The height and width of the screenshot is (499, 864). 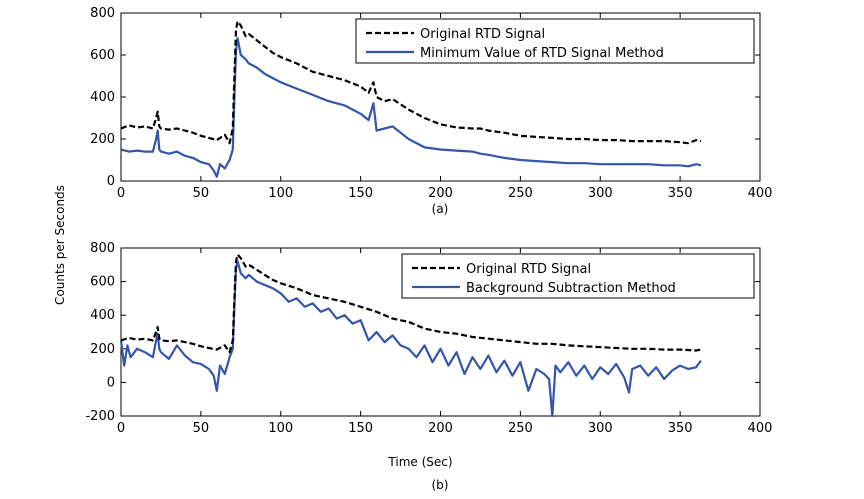 What do you see at coordinates (60, 245) in the screenshot?
I see `shared-y-axis-label: Counts per Seconds` at bounding box center [60, 245].